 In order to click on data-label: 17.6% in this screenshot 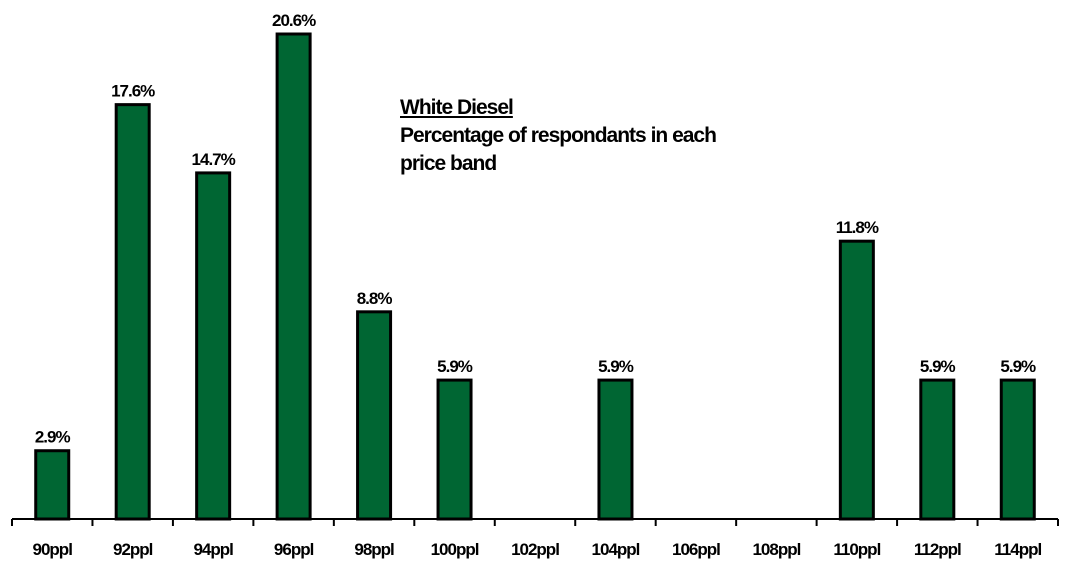, I will do `click(133, 91)`.